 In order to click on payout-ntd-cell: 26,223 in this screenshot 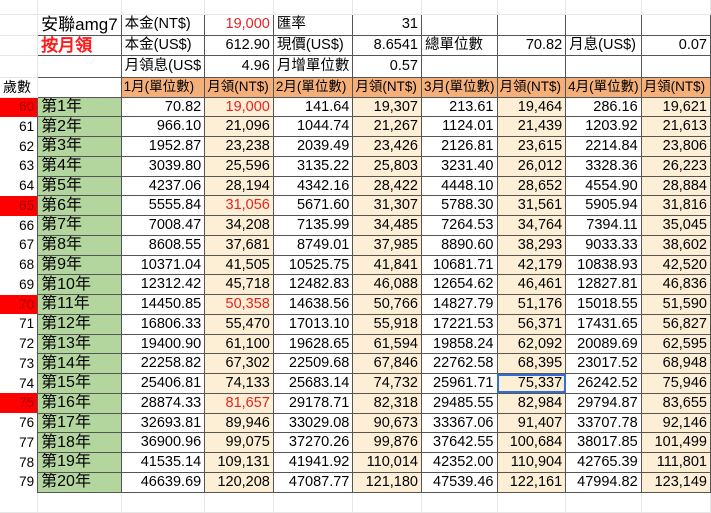, I will do `click(675, 166)`.